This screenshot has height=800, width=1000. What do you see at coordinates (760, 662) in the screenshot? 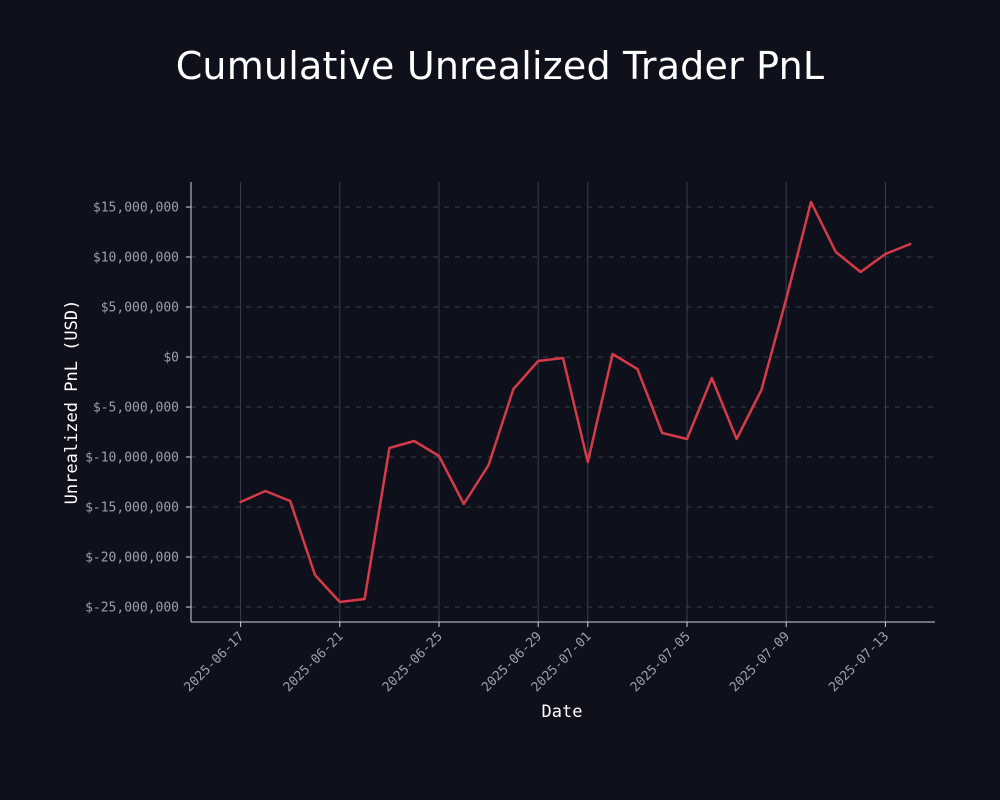
I see `x-tick-label: 2025-07-09` at bounding box center [760, 662].